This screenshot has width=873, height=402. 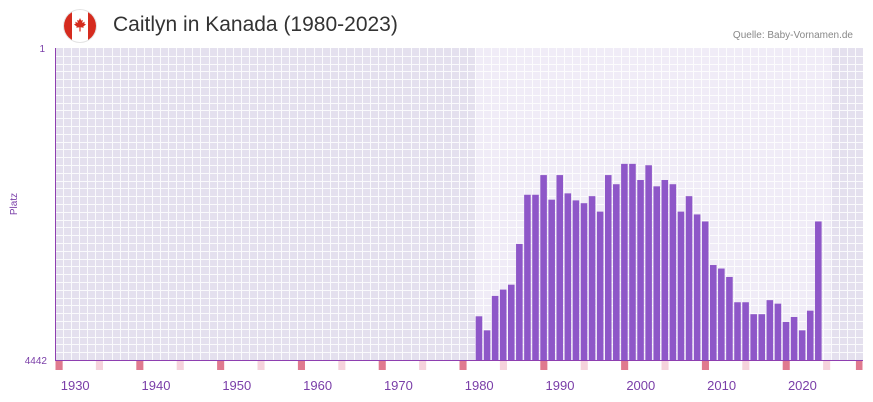 What do you see at coordinates (624, 261) in the screenshot?
I see `bar-1998` at bounding box center [624, 261].